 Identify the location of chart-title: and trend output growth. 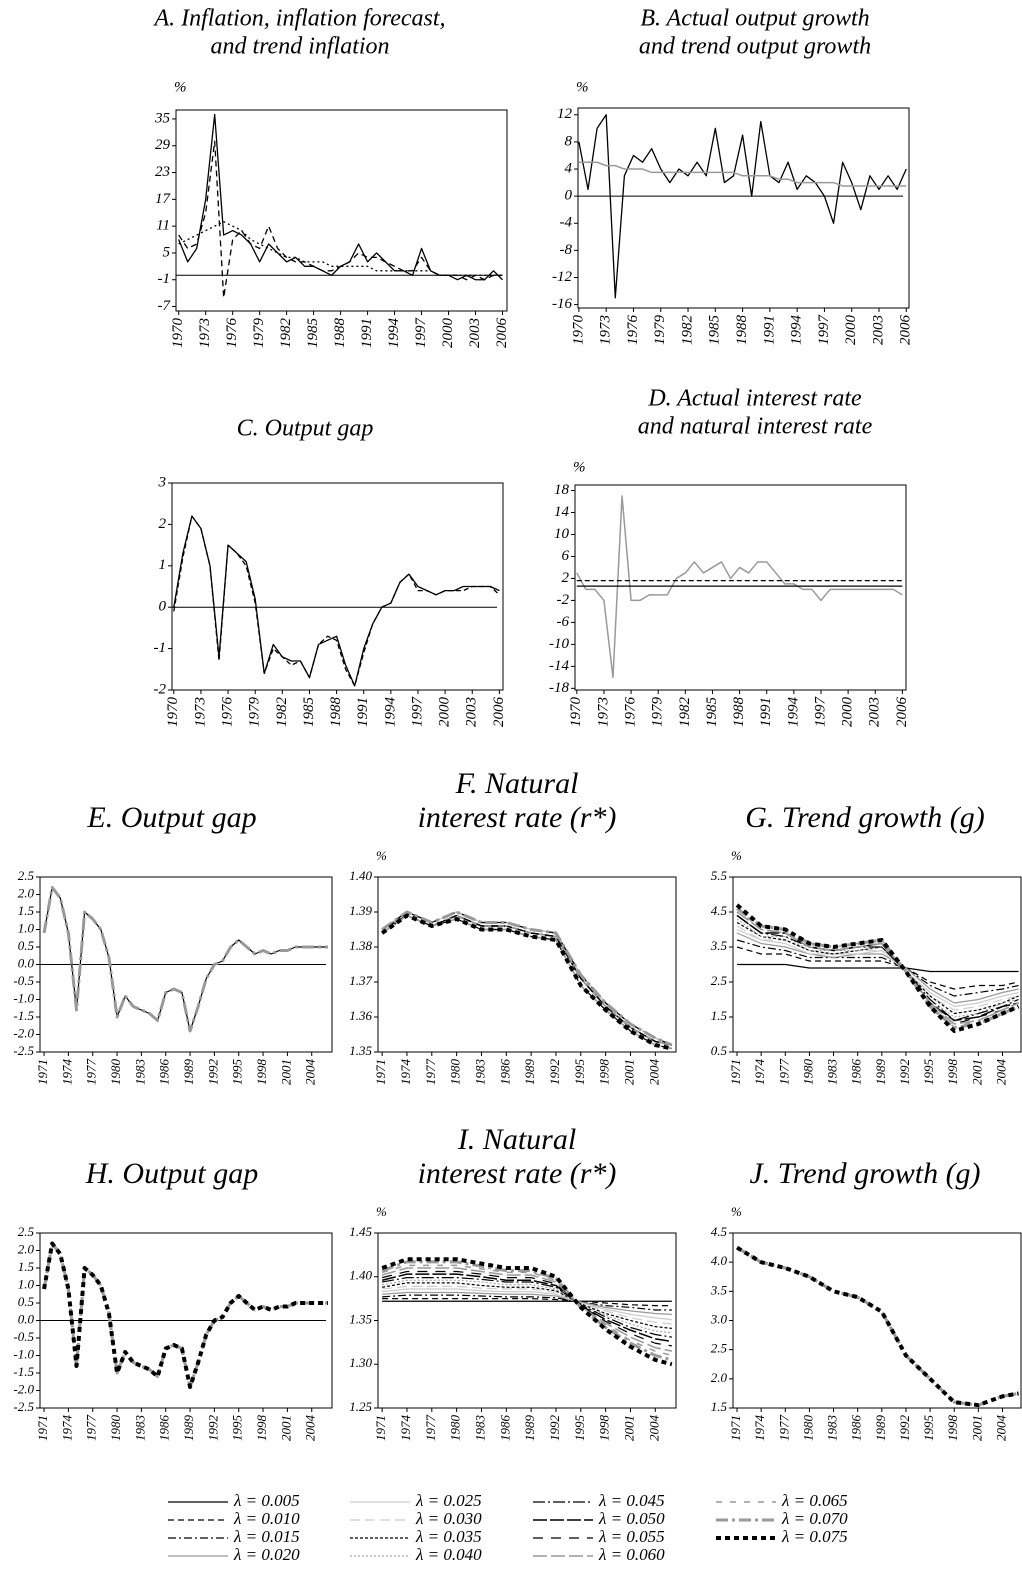
(755, 47).